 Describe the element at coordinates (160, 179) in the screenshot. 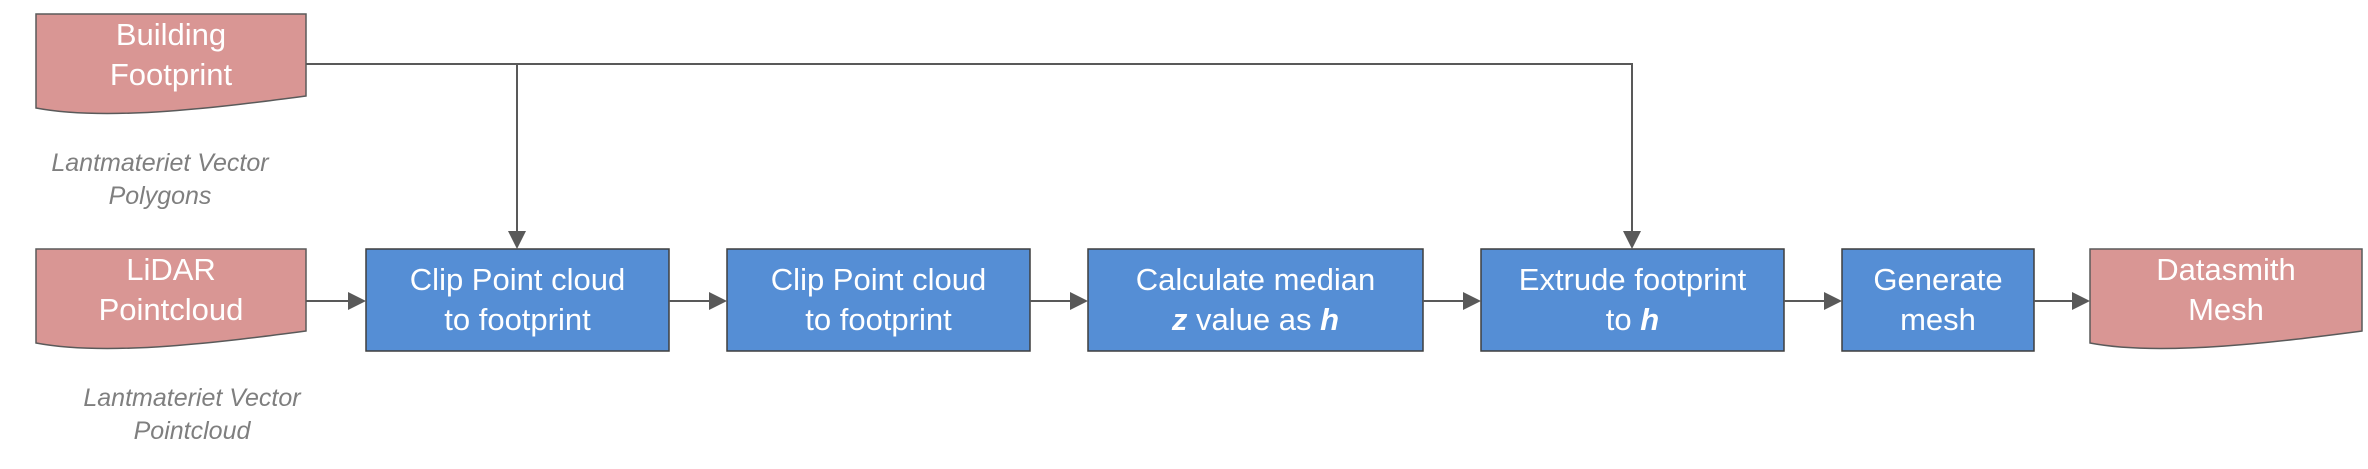

I see `footprint-source-note: Lantmateriet Vector Polygons` at that location.